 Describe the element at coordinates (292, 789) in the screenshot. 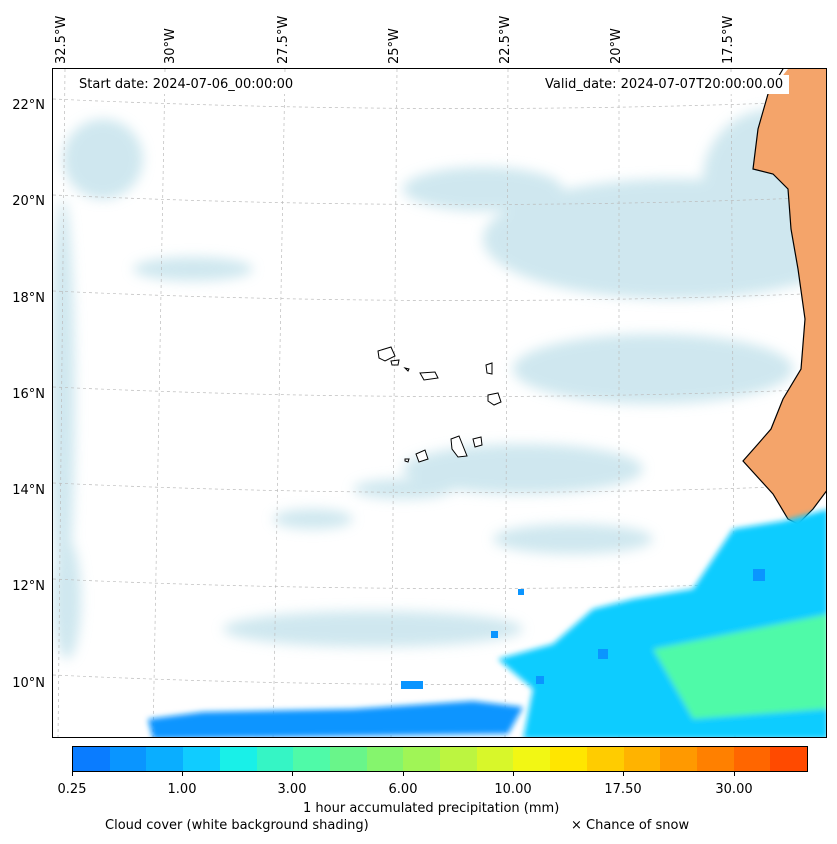

I see `colorbar-tick-2: 3.00` at that location.